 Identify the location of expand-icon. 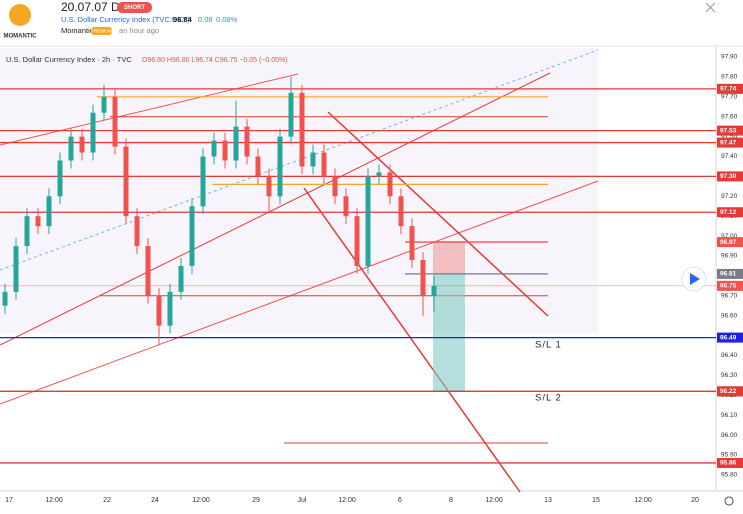
(710, 7).